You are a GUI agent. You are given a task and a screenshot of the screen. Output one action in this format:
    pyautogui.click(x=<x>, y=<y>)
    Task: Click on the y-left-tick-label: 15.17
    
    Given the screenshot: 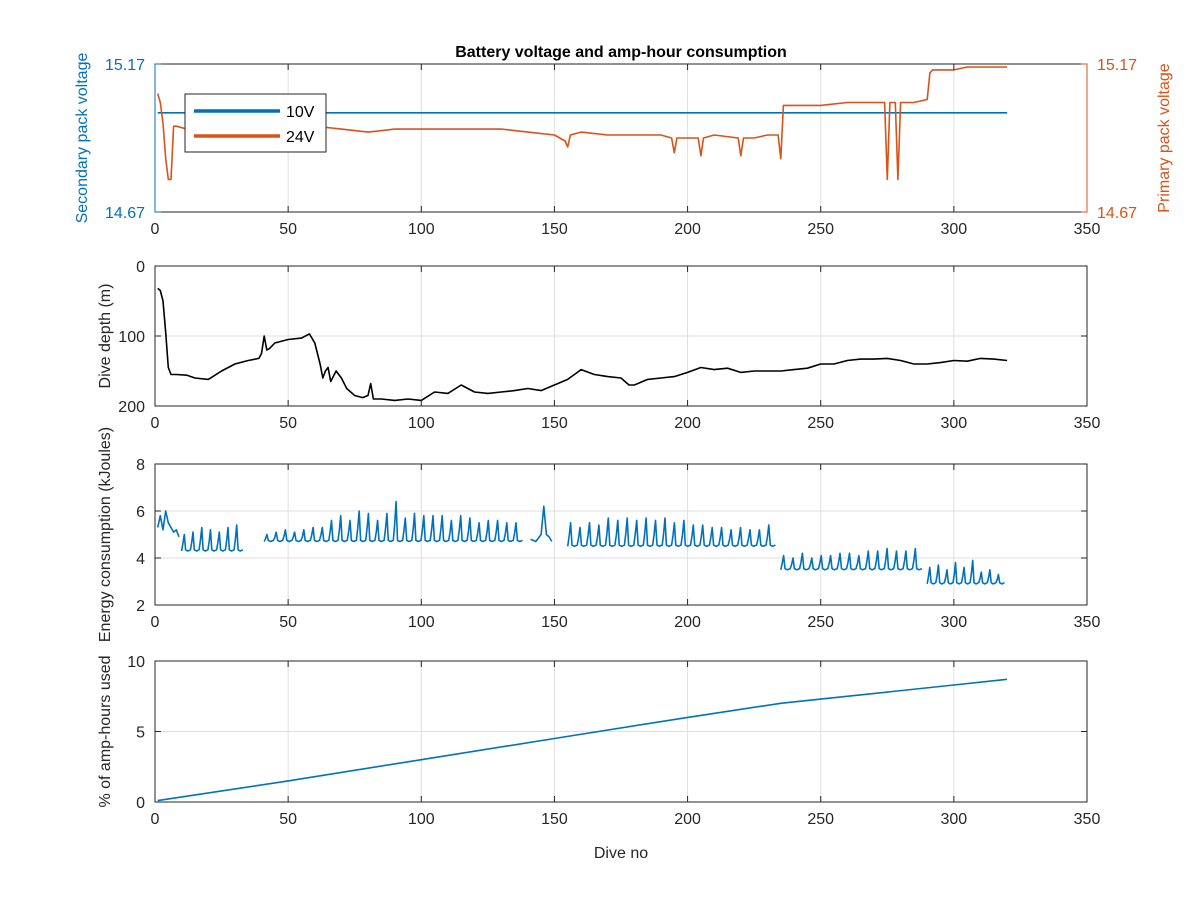 What is the action you would take?
    pyautogui.click(x=125, y=65)
    